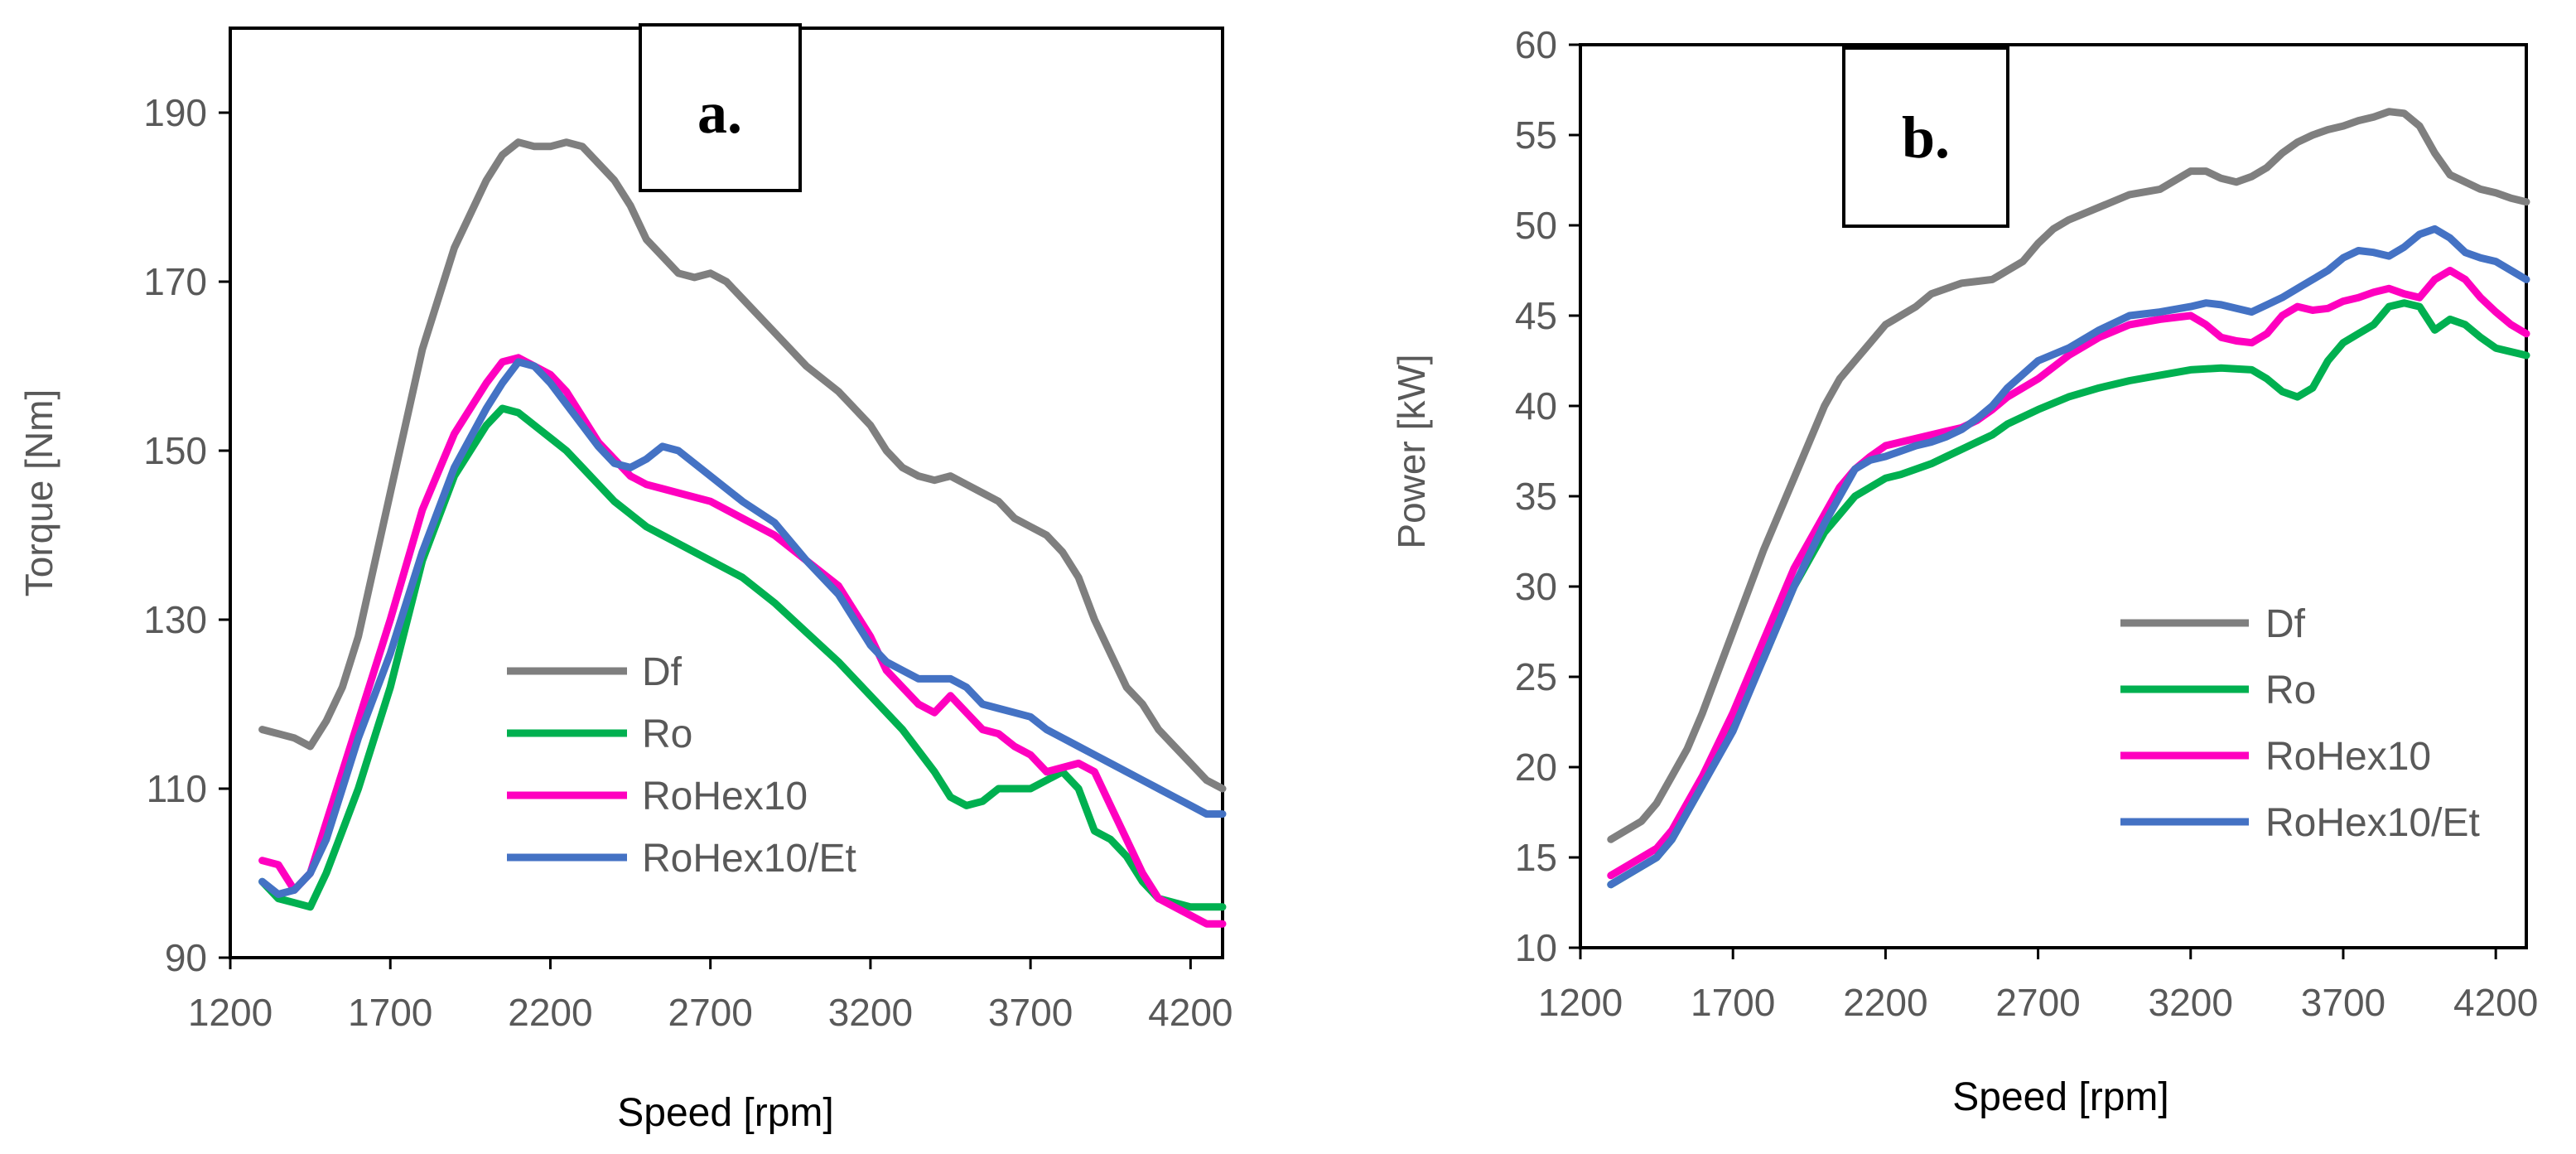 The image size is (2576, 1154). Describe the element at coordinates (2060, 1097) in the screenshot. I see `x-axis-title-b: Speed [rpm]` at that location.